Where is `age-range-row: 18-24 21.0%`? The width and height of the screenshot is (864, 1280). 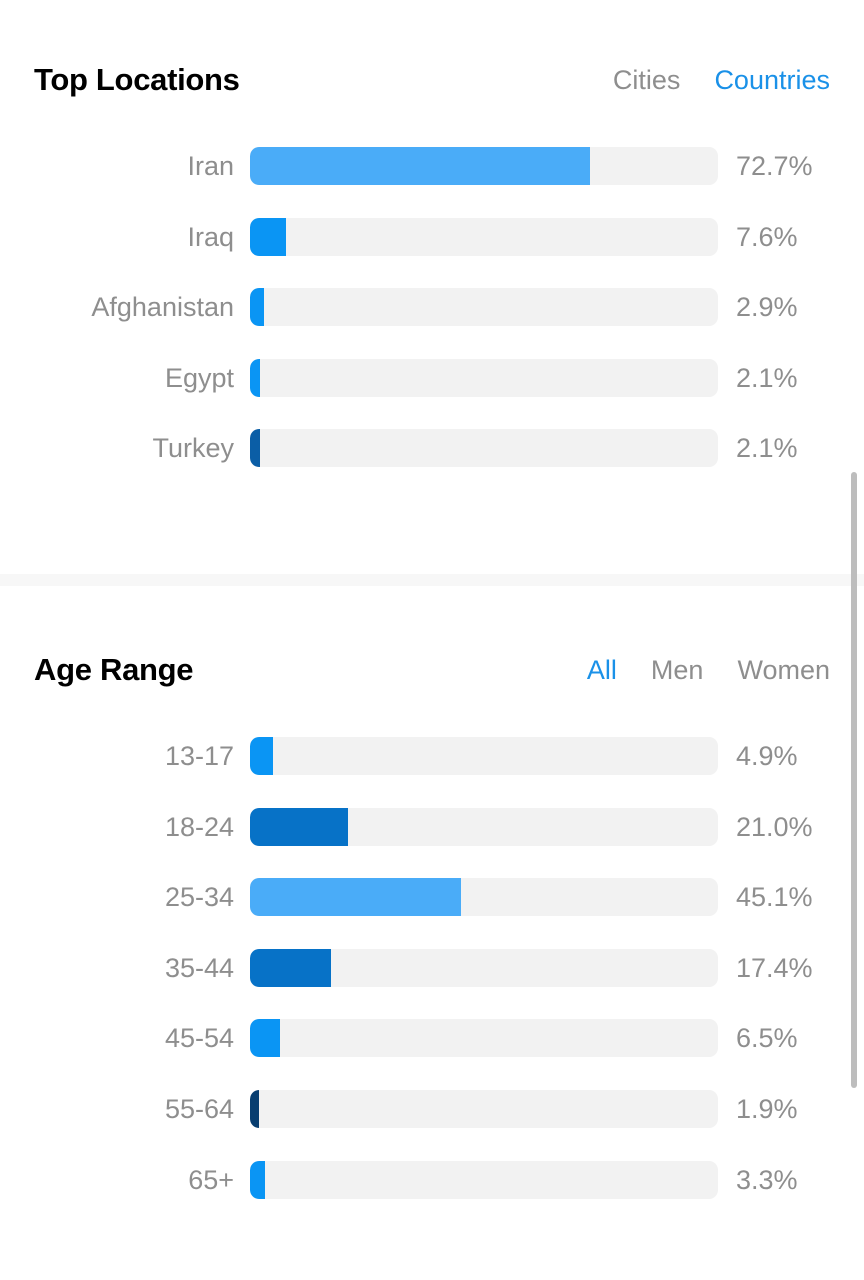
age-range-row: 18-24 21.0% is located at coordinates (432, 826).